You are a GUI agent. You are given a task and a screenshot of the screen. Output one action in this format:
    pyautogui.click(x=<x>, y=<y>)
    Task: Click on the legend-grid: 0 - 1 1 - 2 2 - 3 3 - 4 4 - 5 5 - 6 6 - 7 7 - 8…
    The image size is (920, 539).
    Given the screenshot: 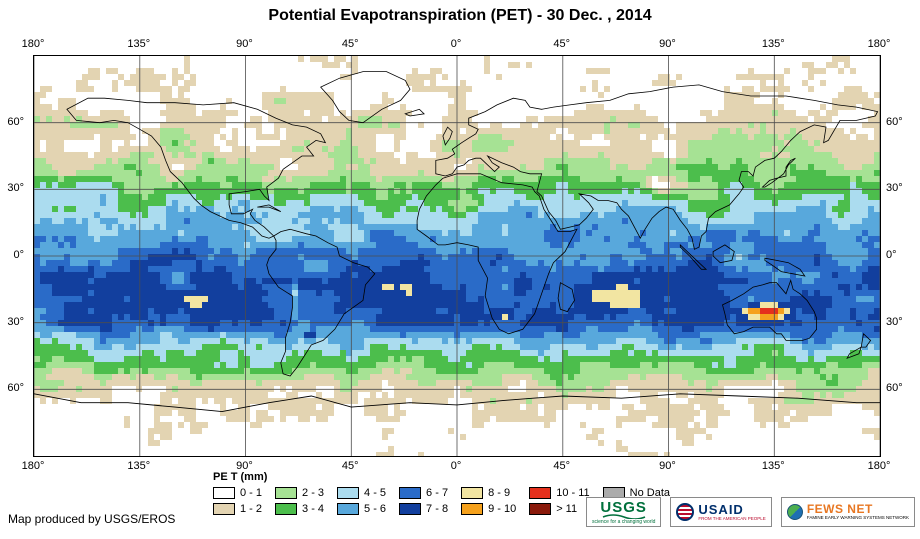 What is the action you would take?
    pyautogui.click(x=441, y=501)
    